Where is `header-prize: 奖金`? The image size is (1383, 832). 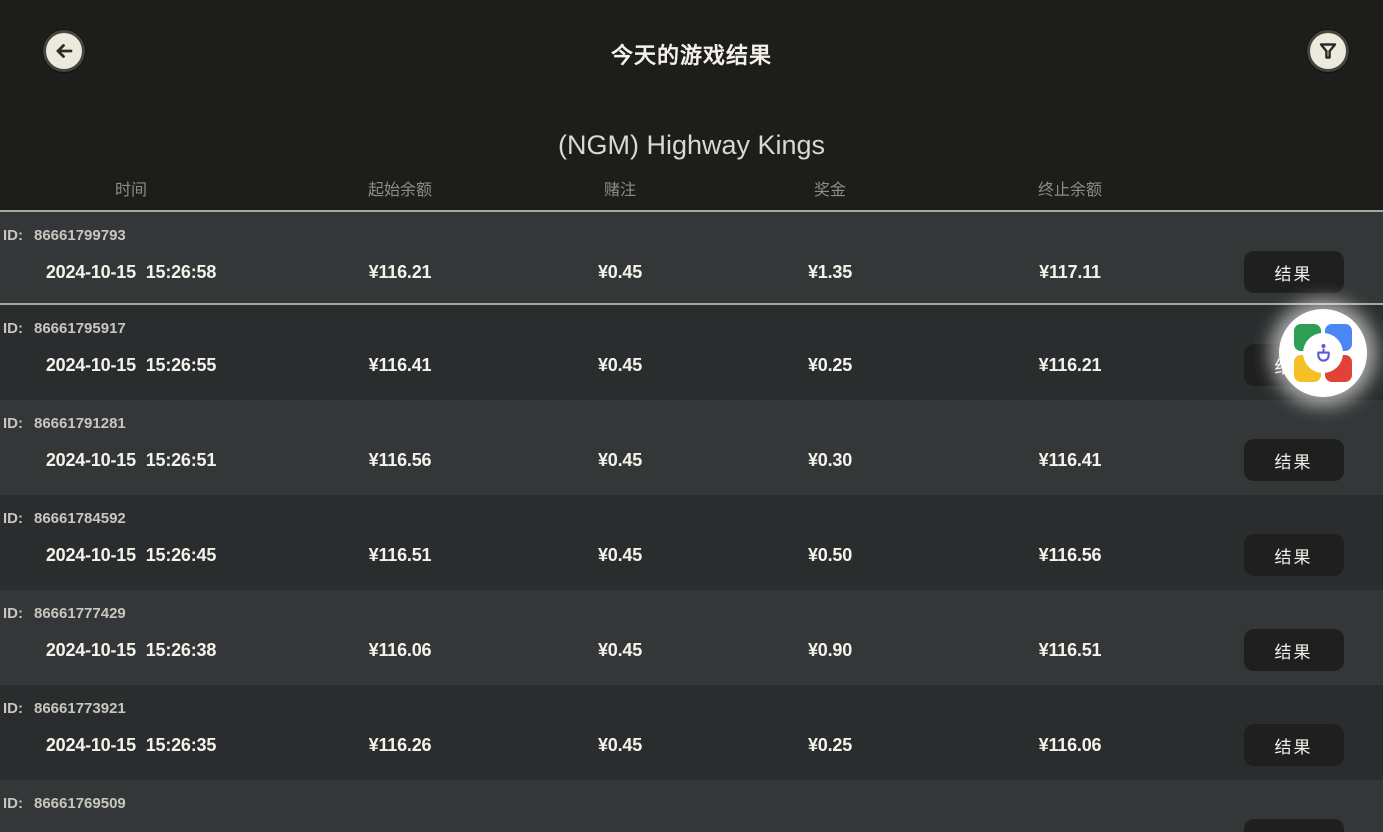 header-prize: 奖金 is located at coordinates (829, 190).